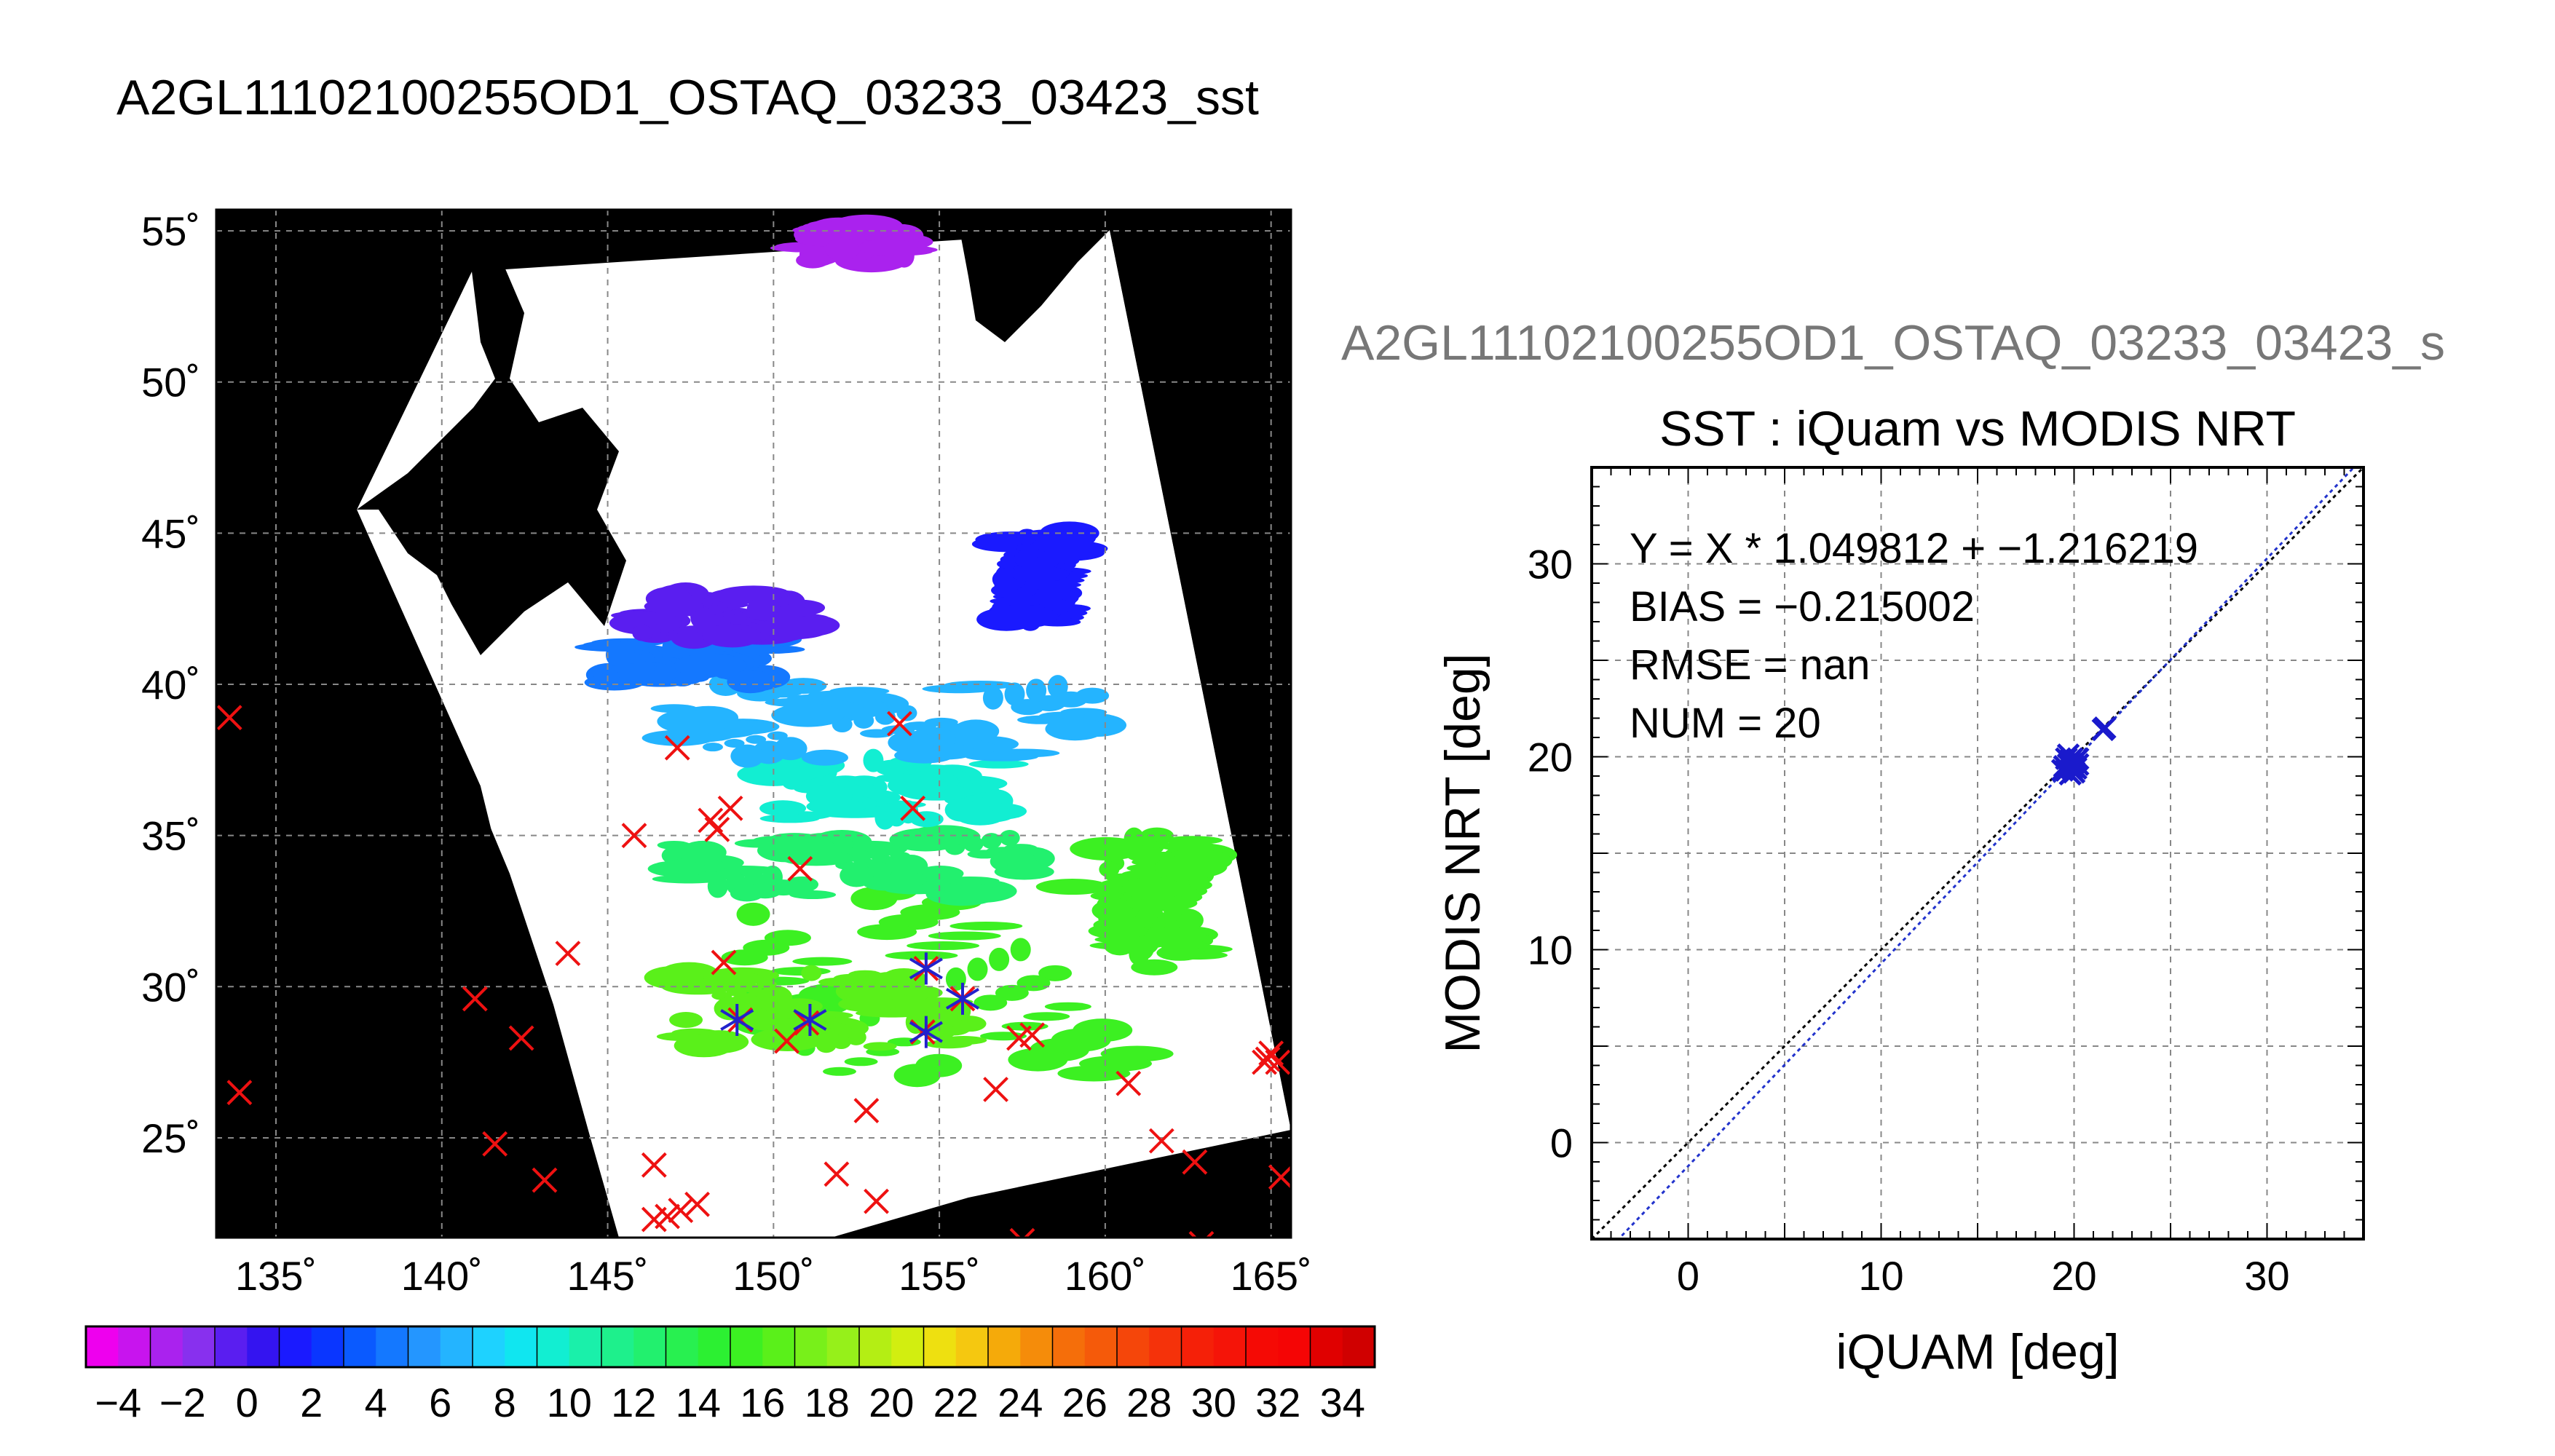 The height and width of the screenshot is (1456, 2555). I want to click on colorbar-label: 32, so click(1277, 1402).